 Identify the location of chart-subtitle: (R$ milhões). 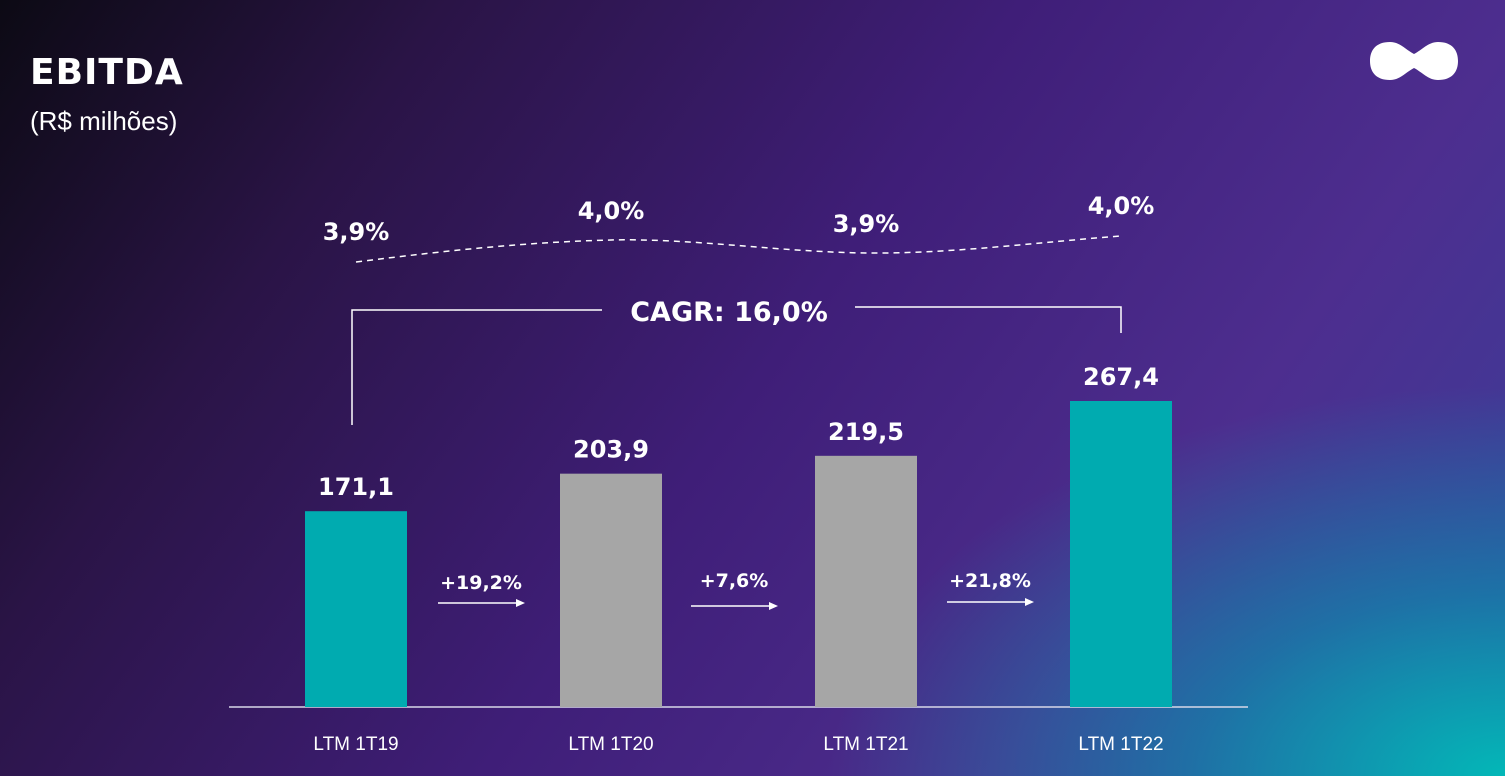
(104, 121).